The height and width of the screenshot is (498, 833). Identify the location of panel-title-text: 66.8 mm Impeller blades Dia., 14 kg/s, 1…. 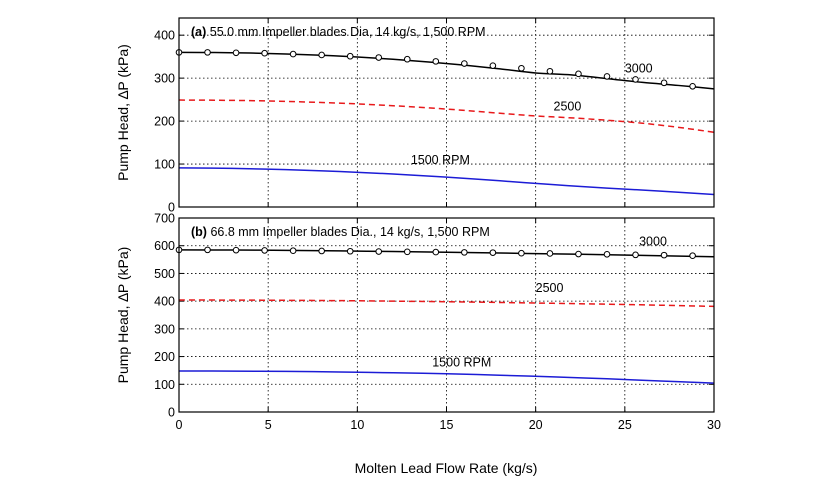
(349, 232).